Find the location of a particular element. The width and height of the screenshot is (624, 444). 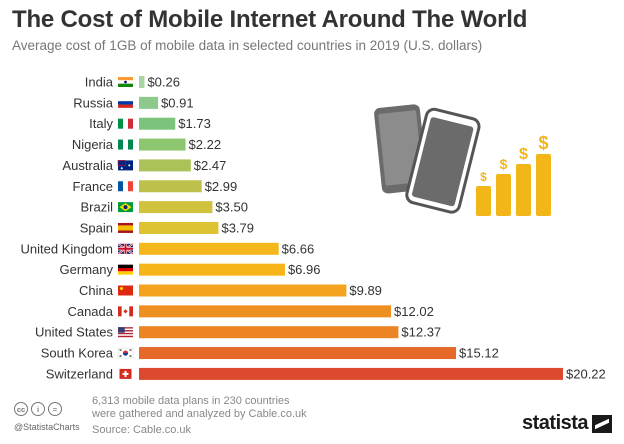

bar-india is located at coordinates (142, 82).